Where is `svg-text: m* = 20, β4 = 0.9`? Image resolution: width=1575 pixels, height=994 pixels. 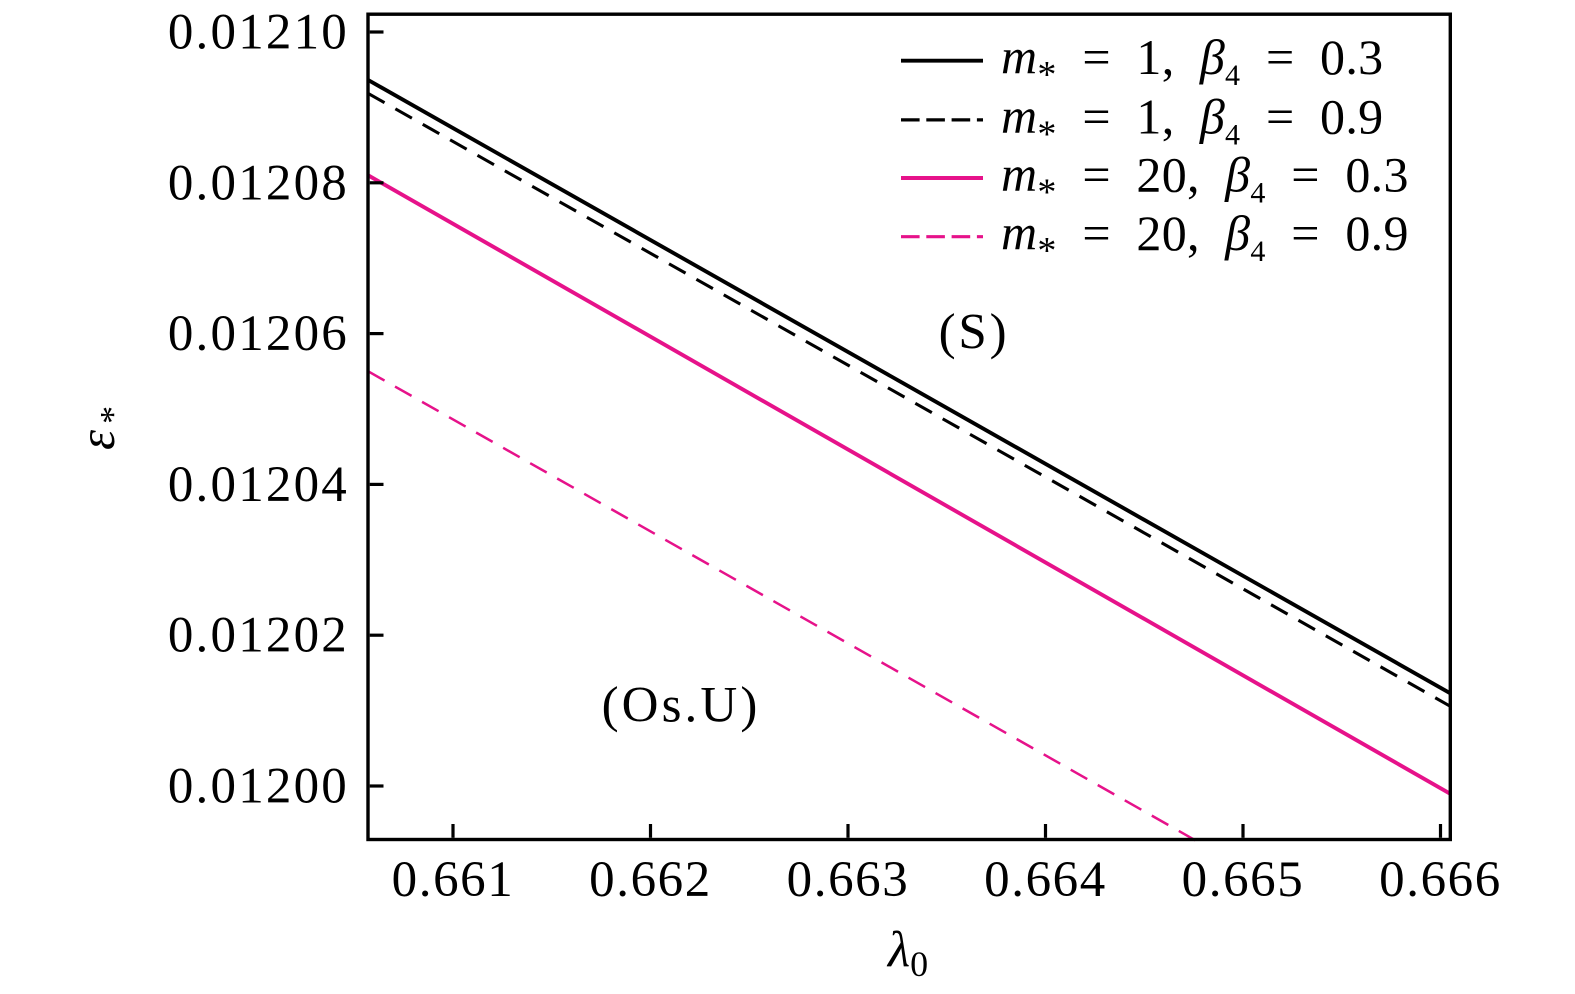
svg-text: m* = 20, β4 = 0.9 is located at coordinates (1205, 238).